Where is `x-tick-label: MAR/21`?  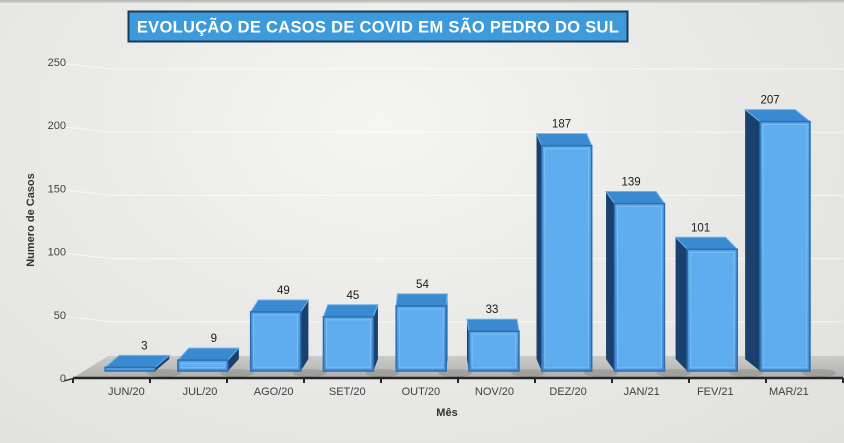
x-tick-label: MAR/21 is located at coordinates (789, 392).